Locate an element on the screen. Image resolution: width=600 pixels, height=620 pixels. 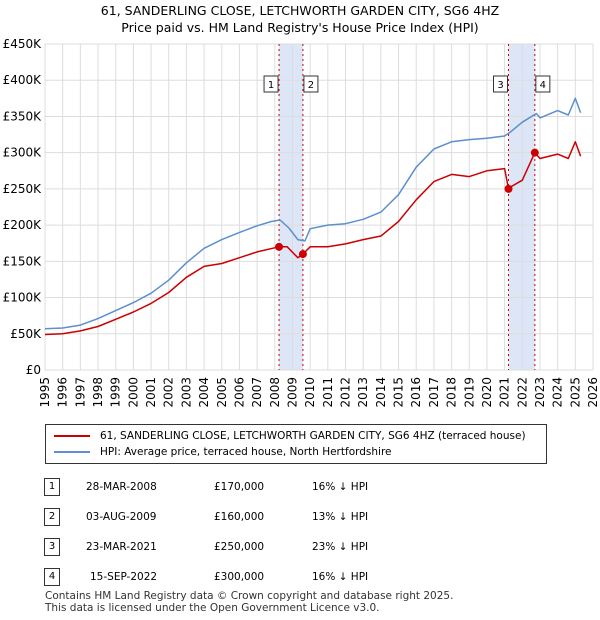
x-tick-label: 2012 is located at coordinates (346, 392).